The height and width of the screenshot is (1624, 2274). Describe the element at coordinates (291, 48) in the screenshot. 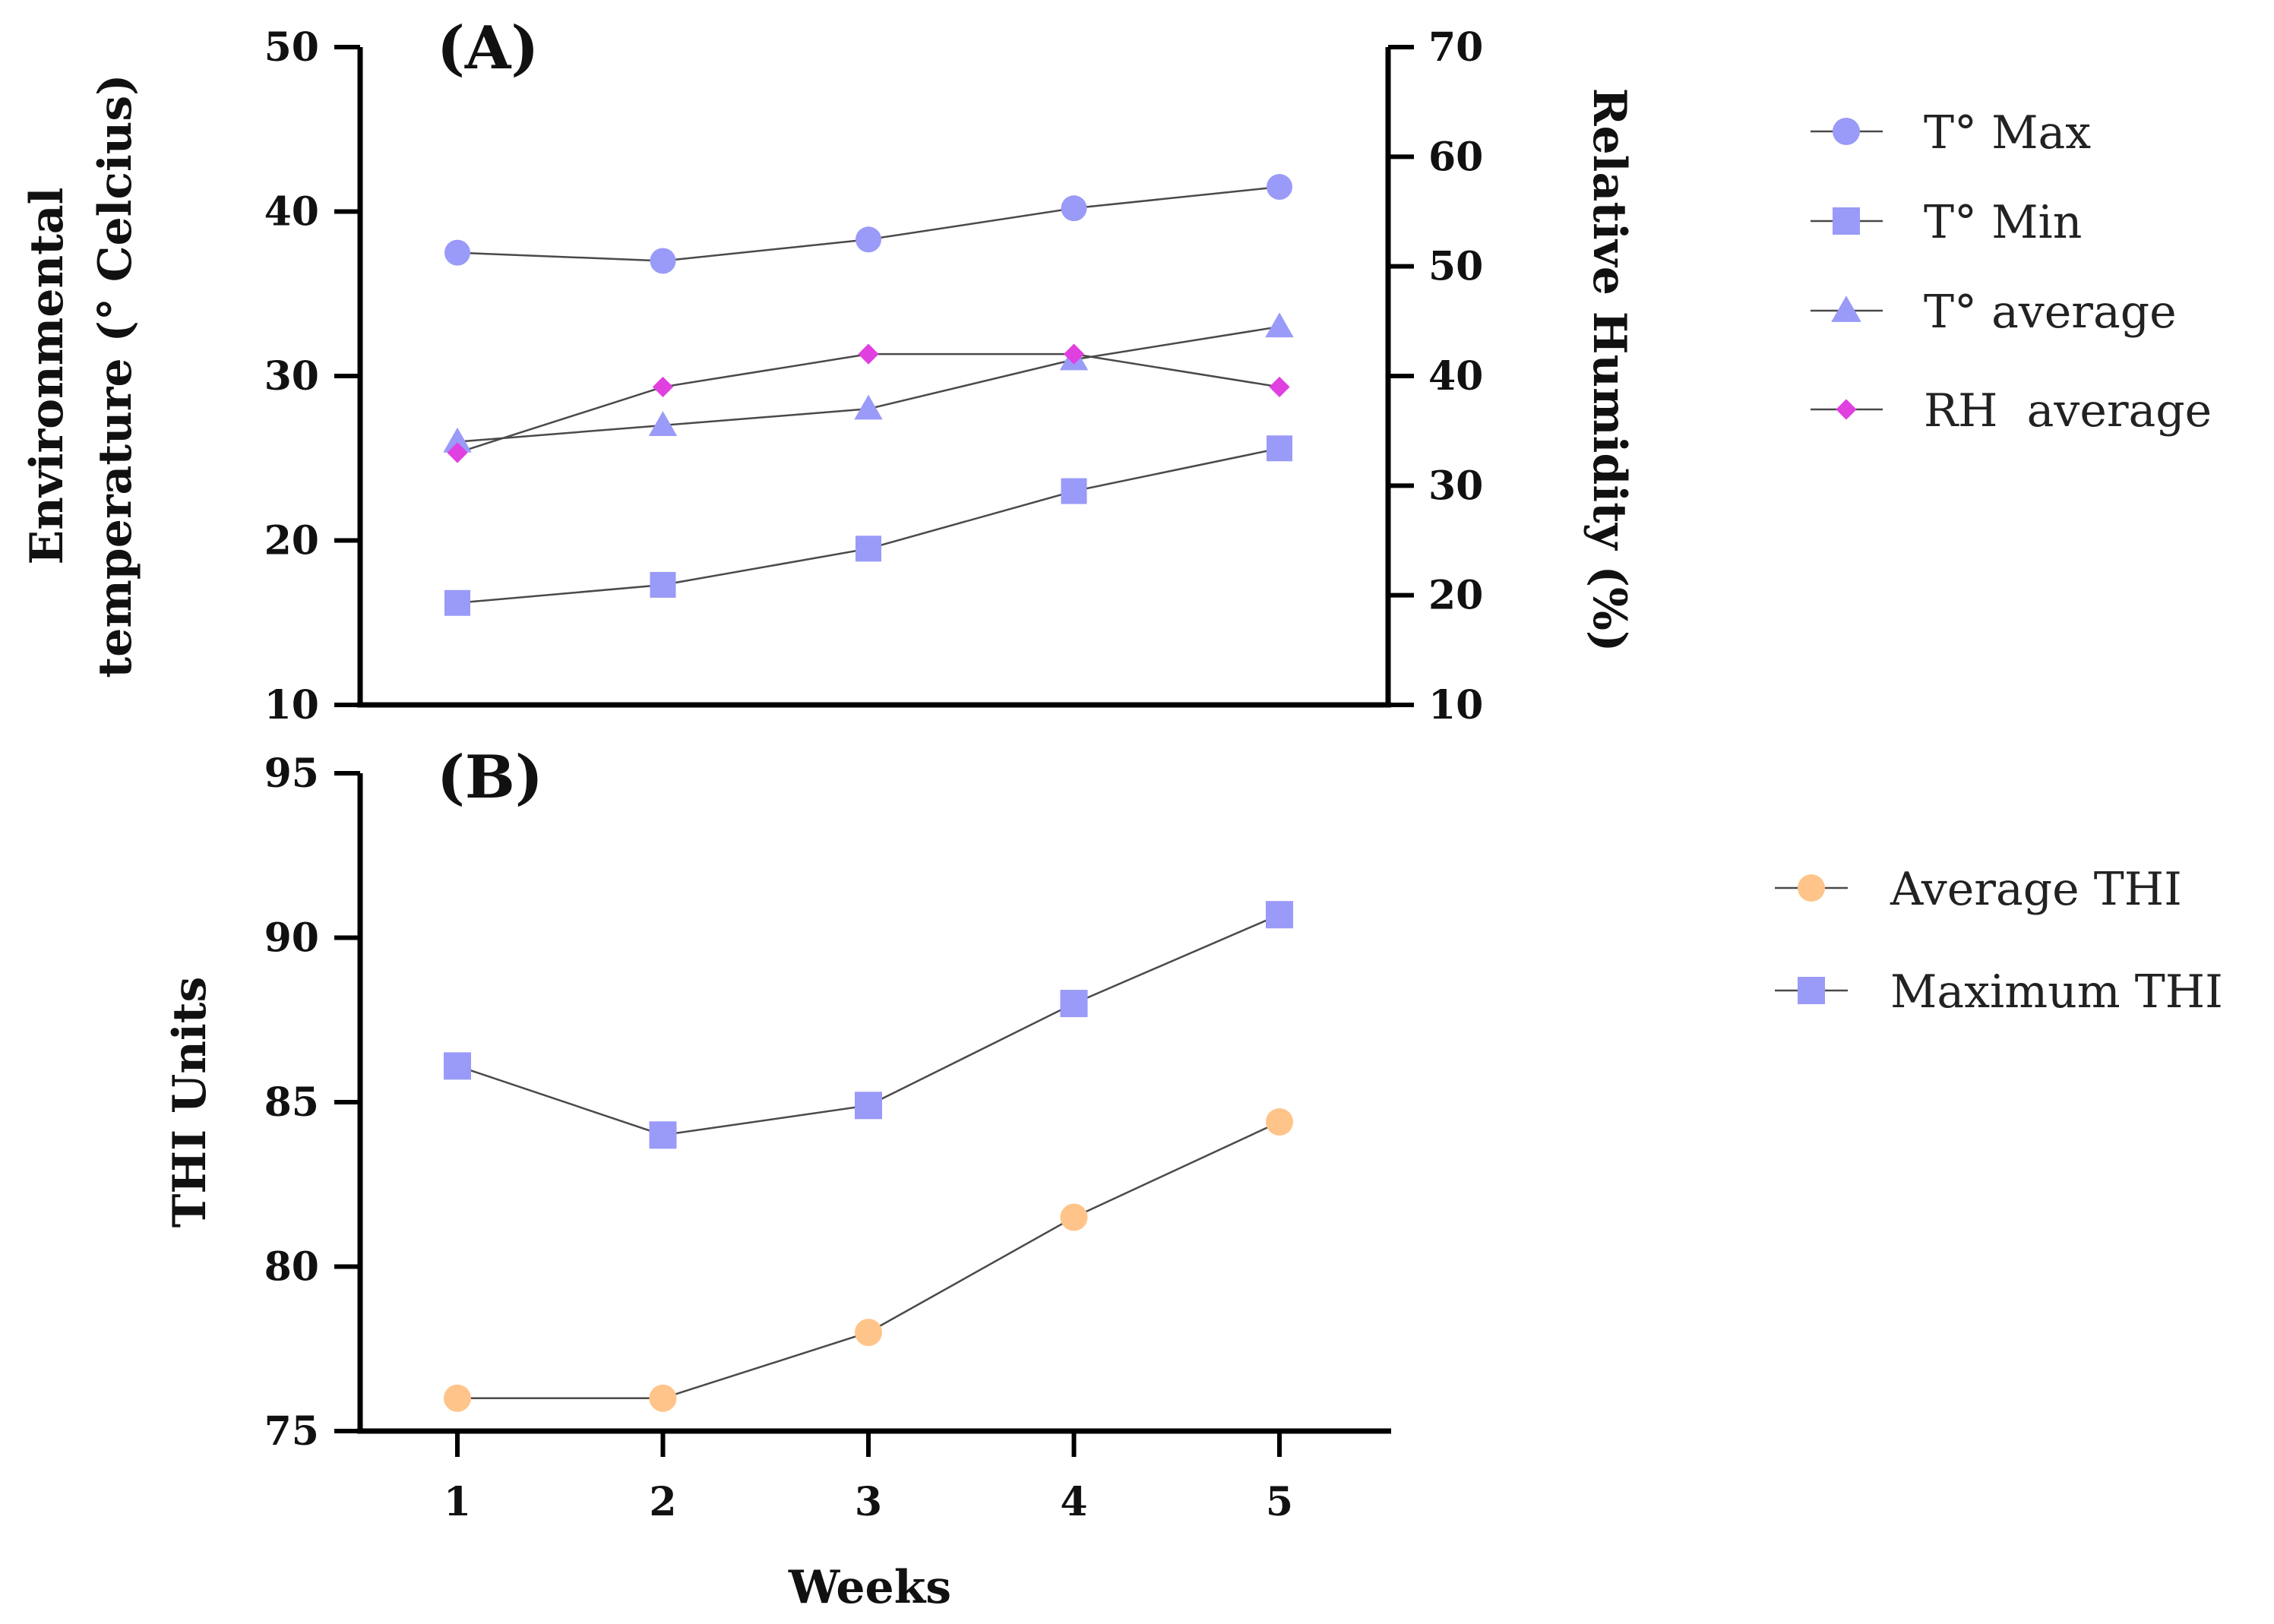

I see `panel-a-left-tick-label: 50` at that location.